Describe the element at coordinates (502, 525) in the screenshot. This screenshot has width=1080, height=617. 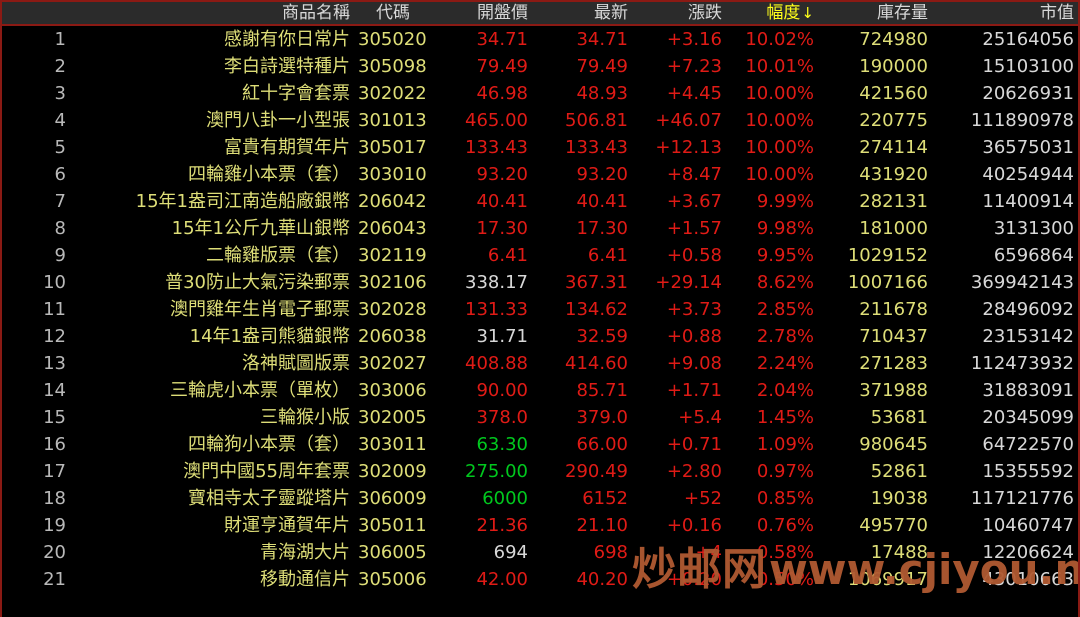
I see `cell-open-price: 21.36` at that location.